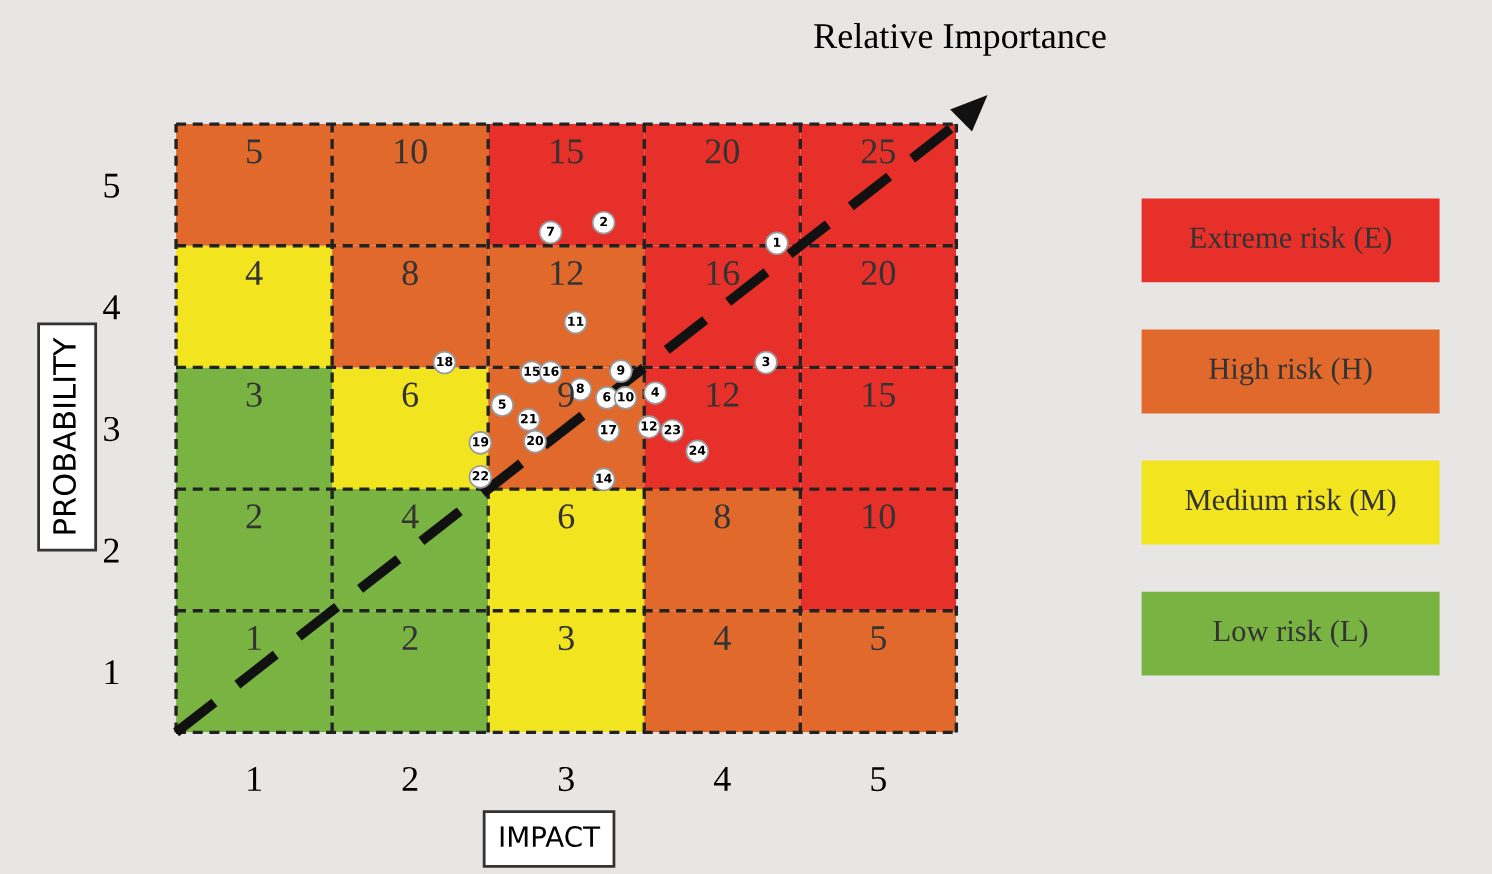  I want to click on x-tick-label: 1, so click(254, 778).